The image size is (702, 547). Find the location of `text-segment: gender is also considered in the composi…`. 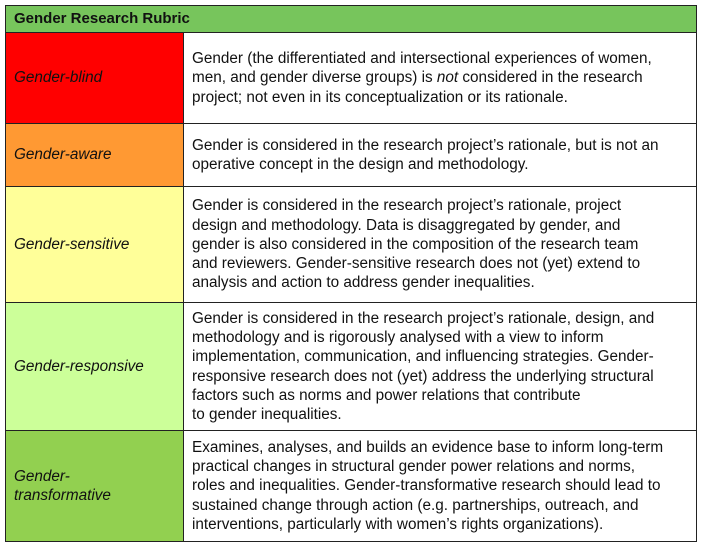

text-segment: gender is also considered in the composi… is located at coordinates (415, 244).